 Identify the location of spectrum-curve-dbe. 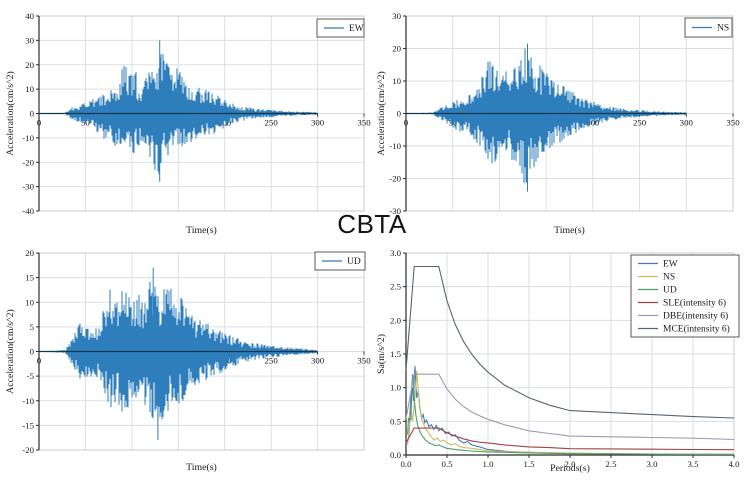
(570, 407).